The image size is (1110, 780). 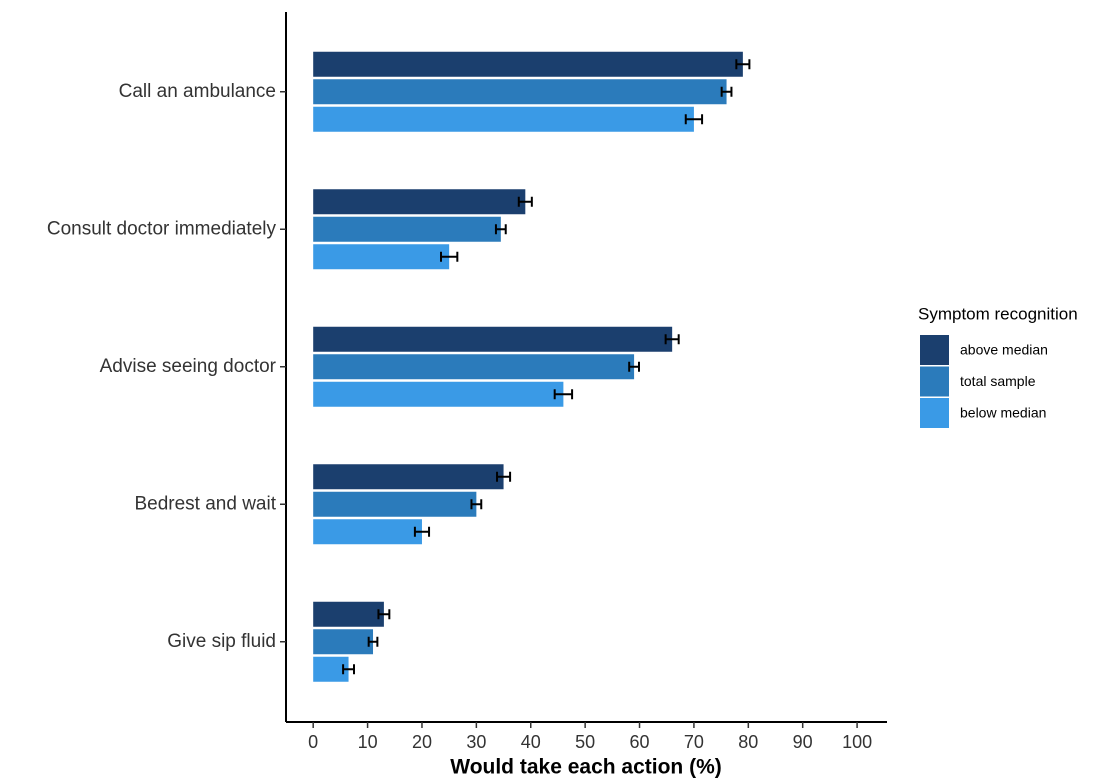 What do you see at coordinates (205, 503) in the screenshot?
I see `y-tick-label: Bedrest and wait` at bounding box center [205, 503].